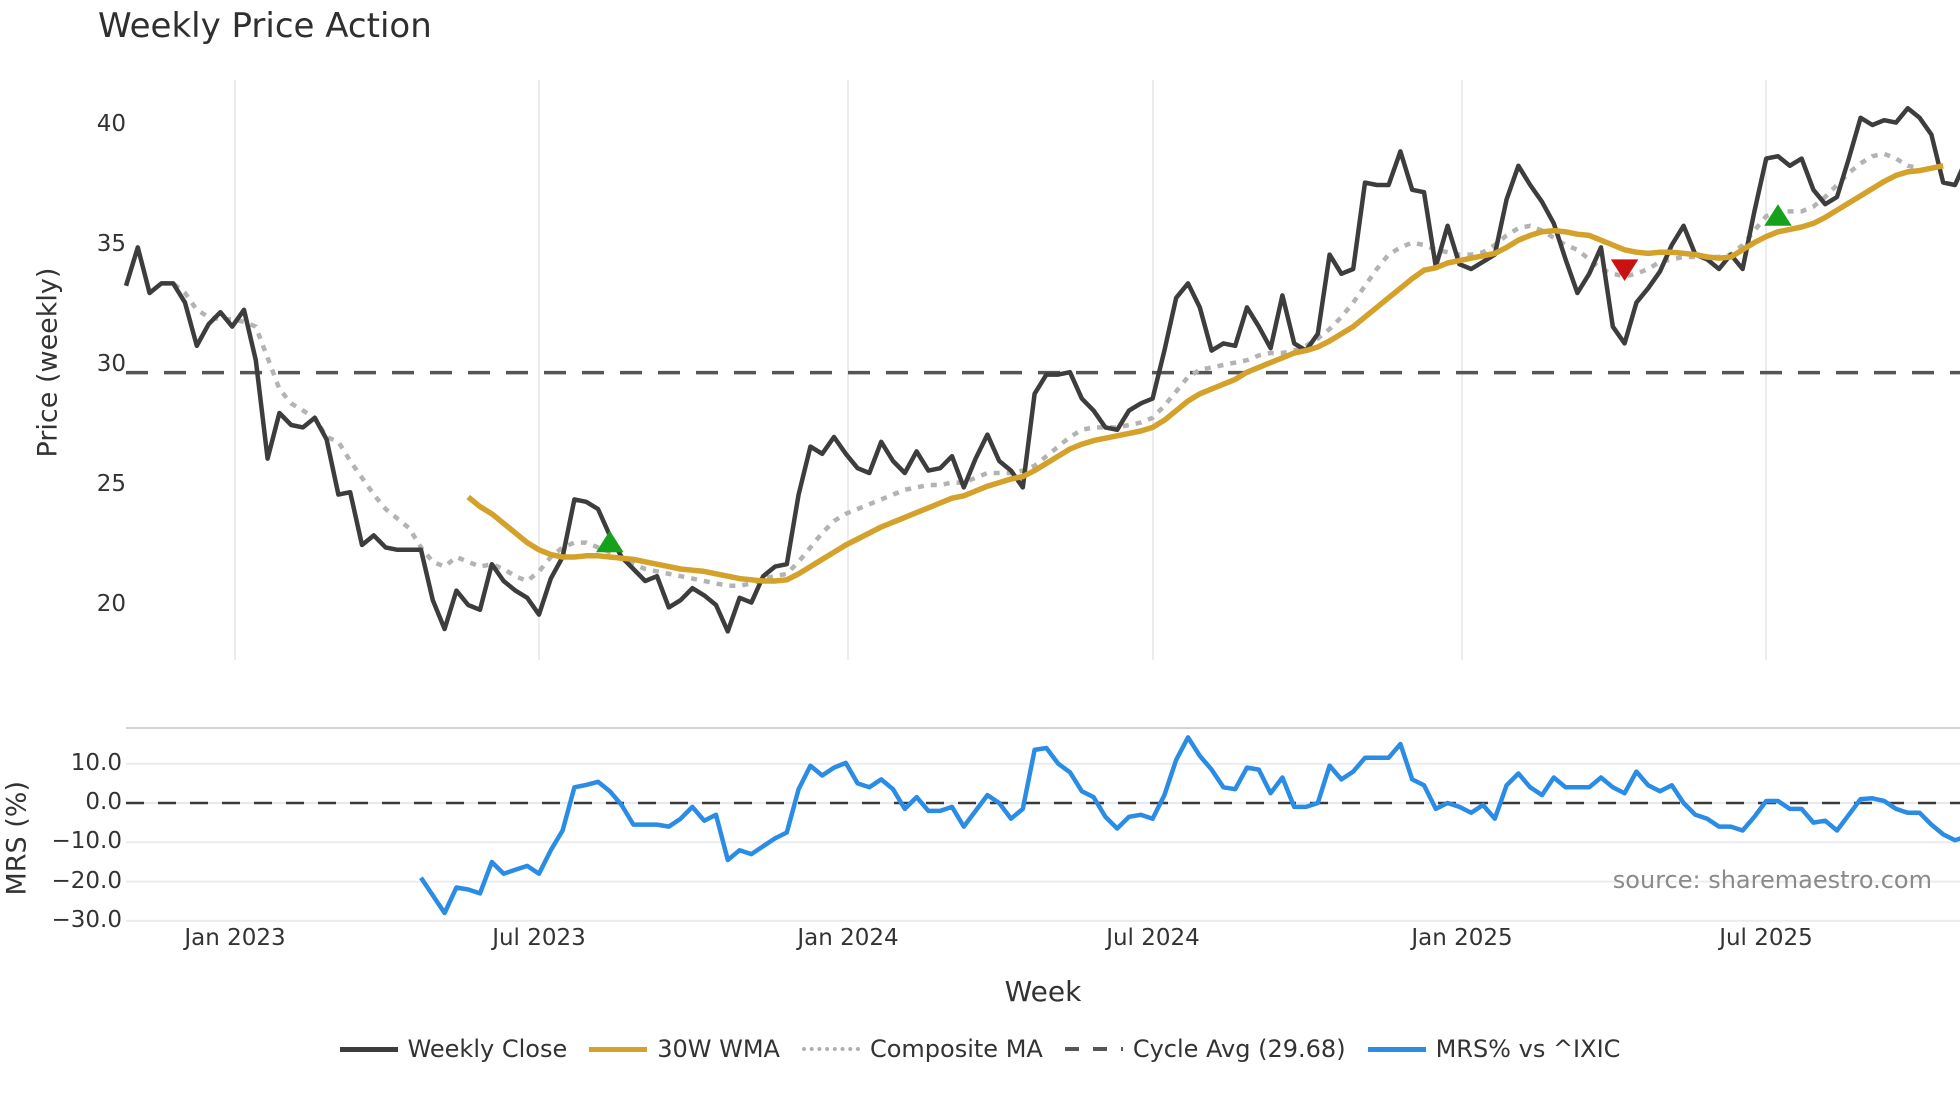 Image resolution: width=1960 pixels, height=1102 pixels. Describe the element at coordinates (111, 604) in the screenshot. I see `price-ytick: 20` at that location.